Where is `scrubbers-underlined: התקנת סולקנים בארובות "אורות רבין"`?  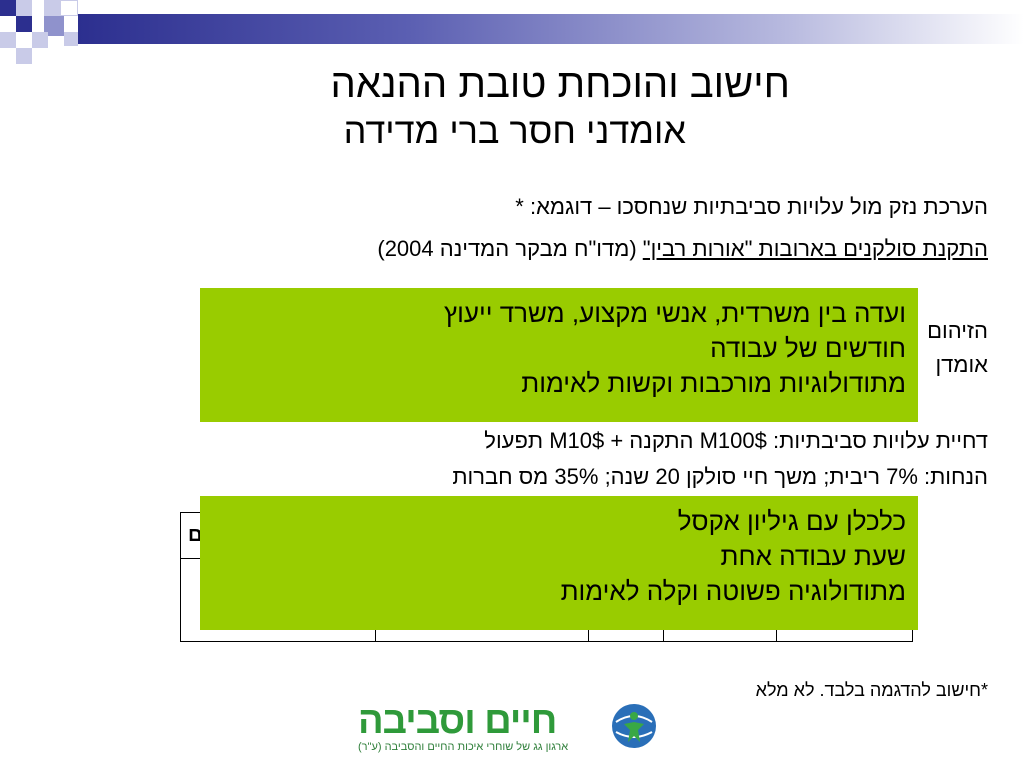 scrubbers-underlined: התקנת סולקנים בארובות "אורות רבין" is located at coordinates (815, 248).